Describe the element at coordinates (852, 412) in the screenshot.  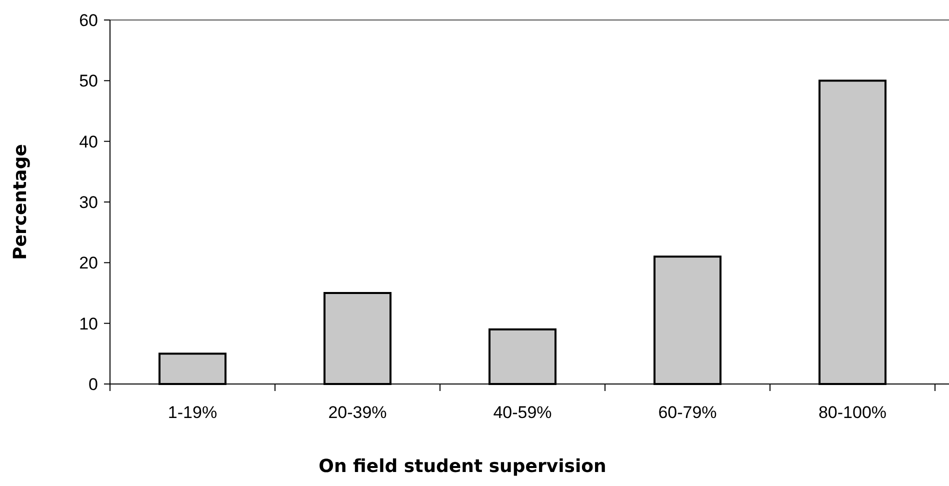
I see `x-tick-label: 80-100%` at that location.